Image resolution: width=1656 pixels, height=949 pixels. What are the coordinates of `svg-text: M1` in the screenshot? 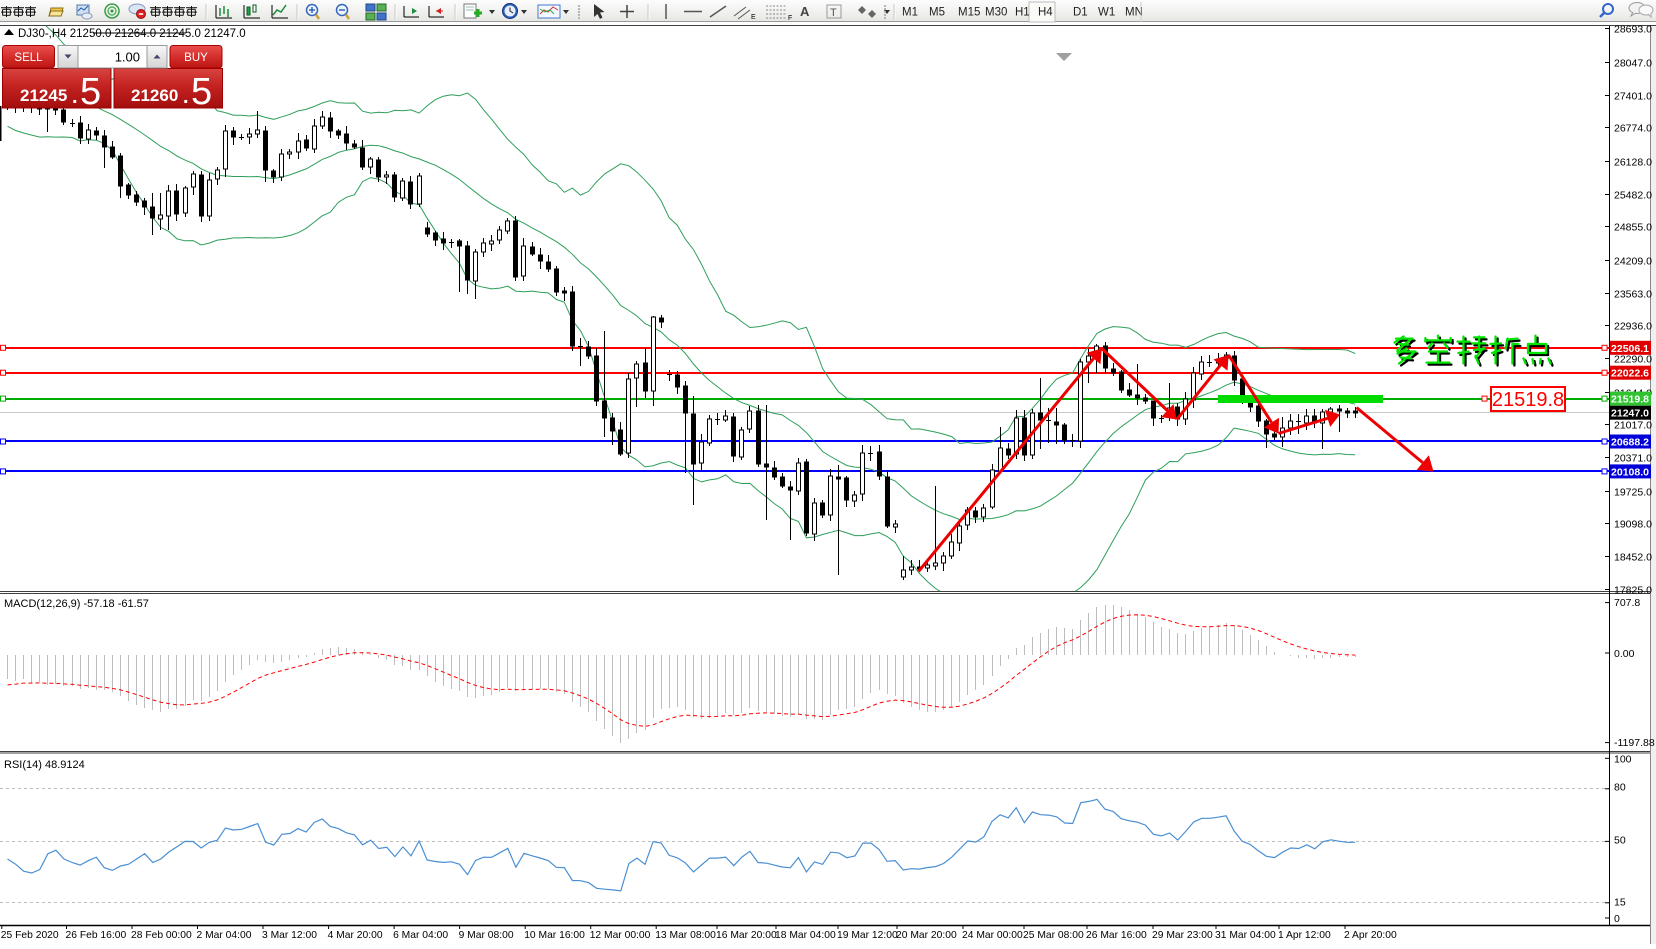 It's located at (910, 13).